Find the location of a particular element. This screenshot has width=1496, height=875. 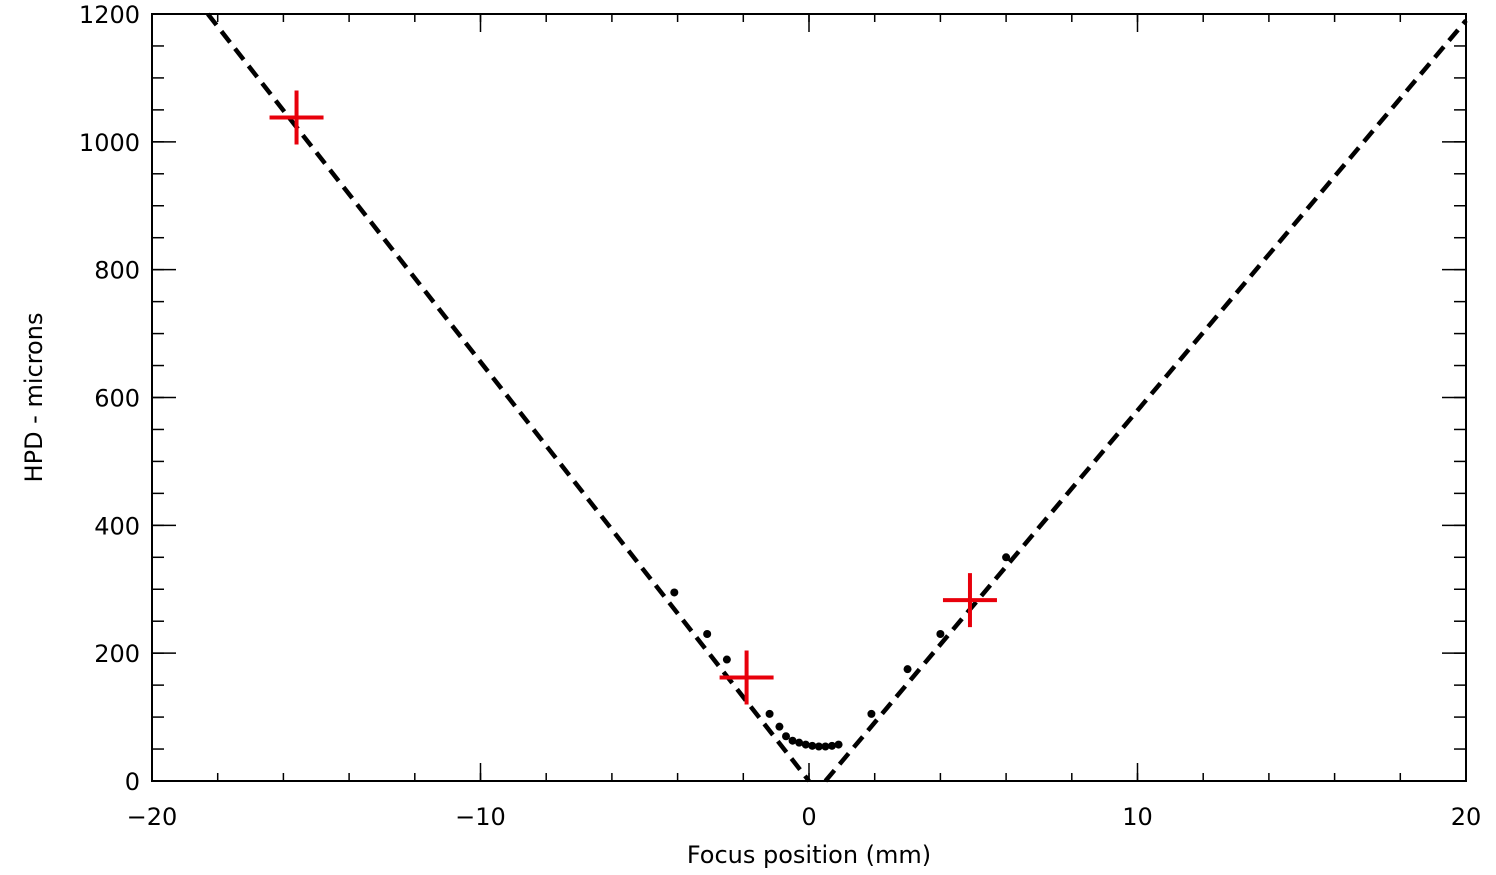

x-tick-label: −20 is located at coordinates (152, 817).